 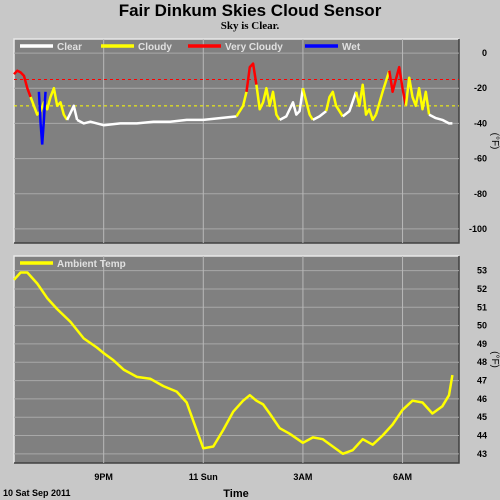 What do you see at coordinates (482, 436) in the screenshot?
I see `y-tick-label: 44` at bounding box center [482, 436].